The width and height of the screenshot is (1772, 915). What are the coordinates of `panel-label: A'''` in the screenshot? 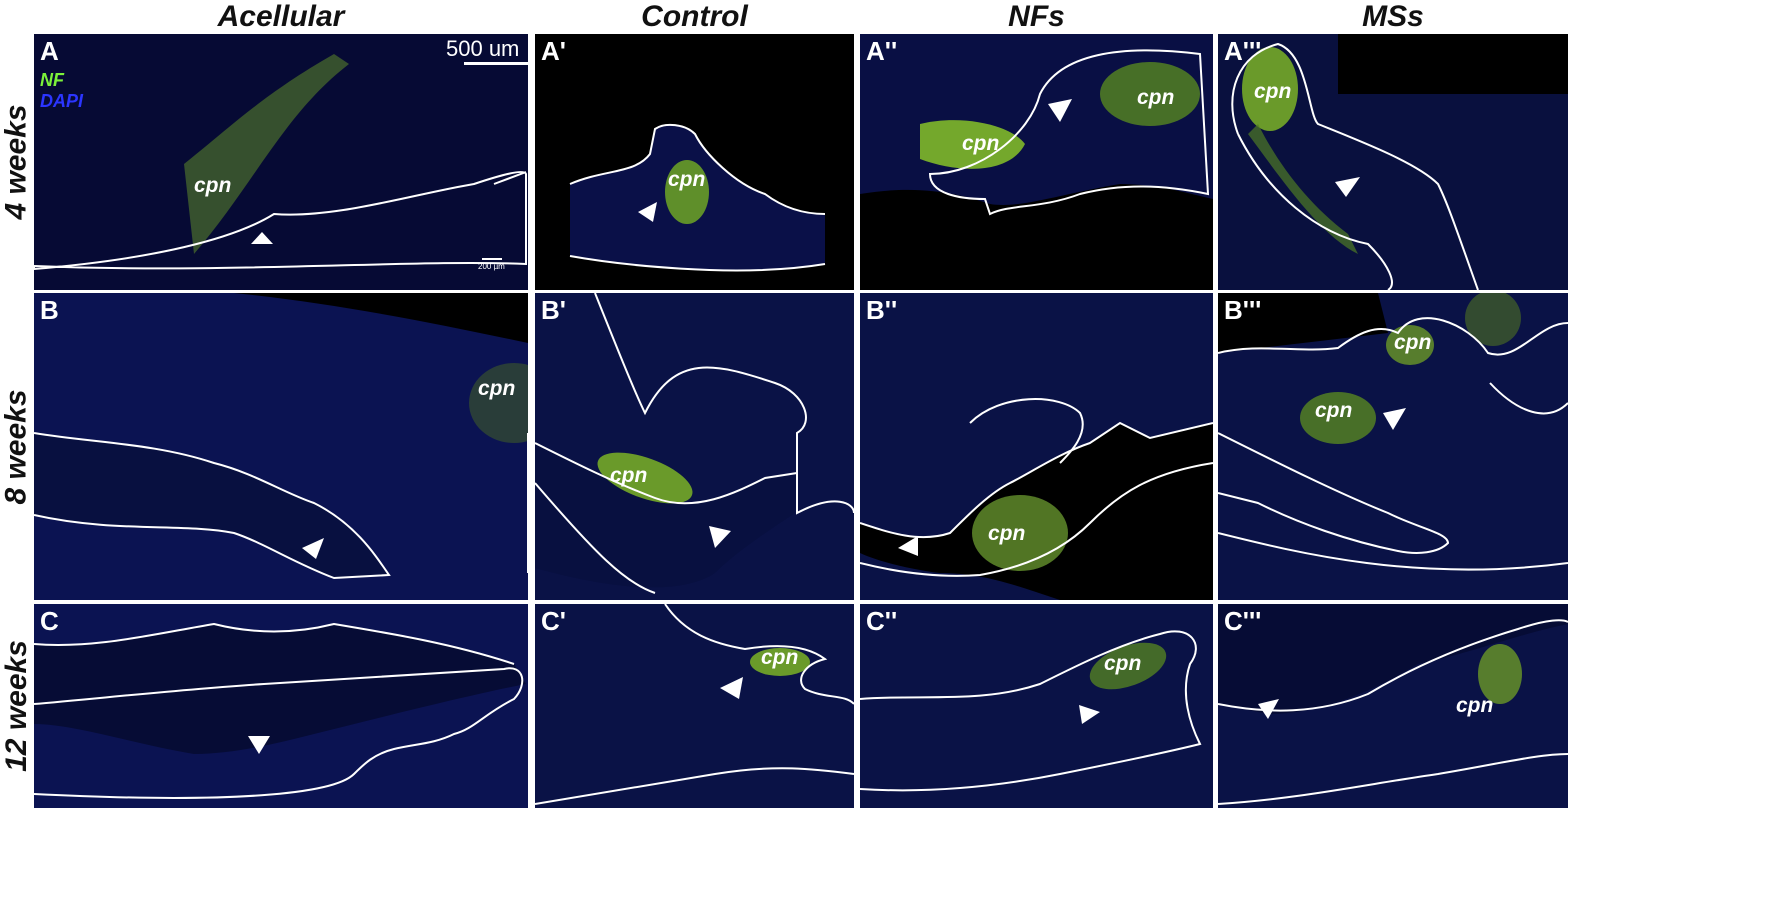 It's located at (1243, 51).